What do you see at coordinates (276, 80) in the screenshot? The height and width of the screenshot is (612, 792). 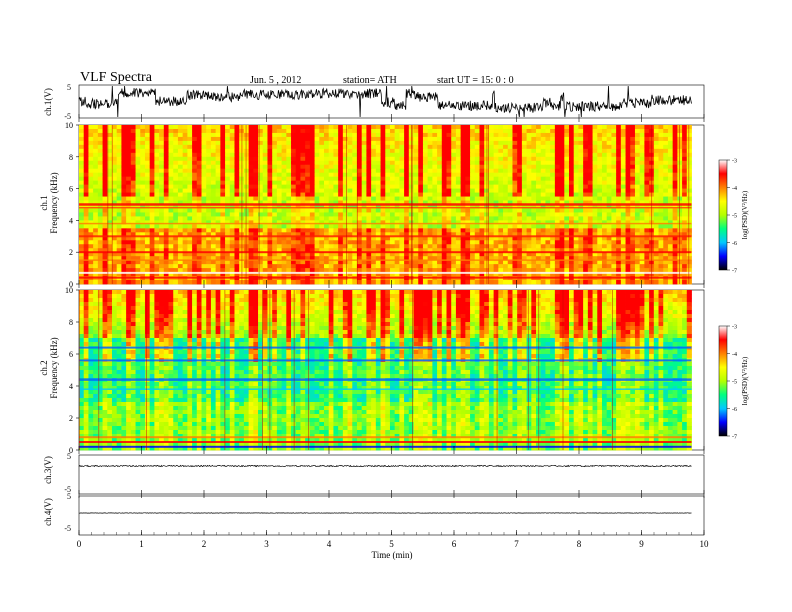 I see `date-label: Jun. 5 , 2012` at bounding box center [276, 80].